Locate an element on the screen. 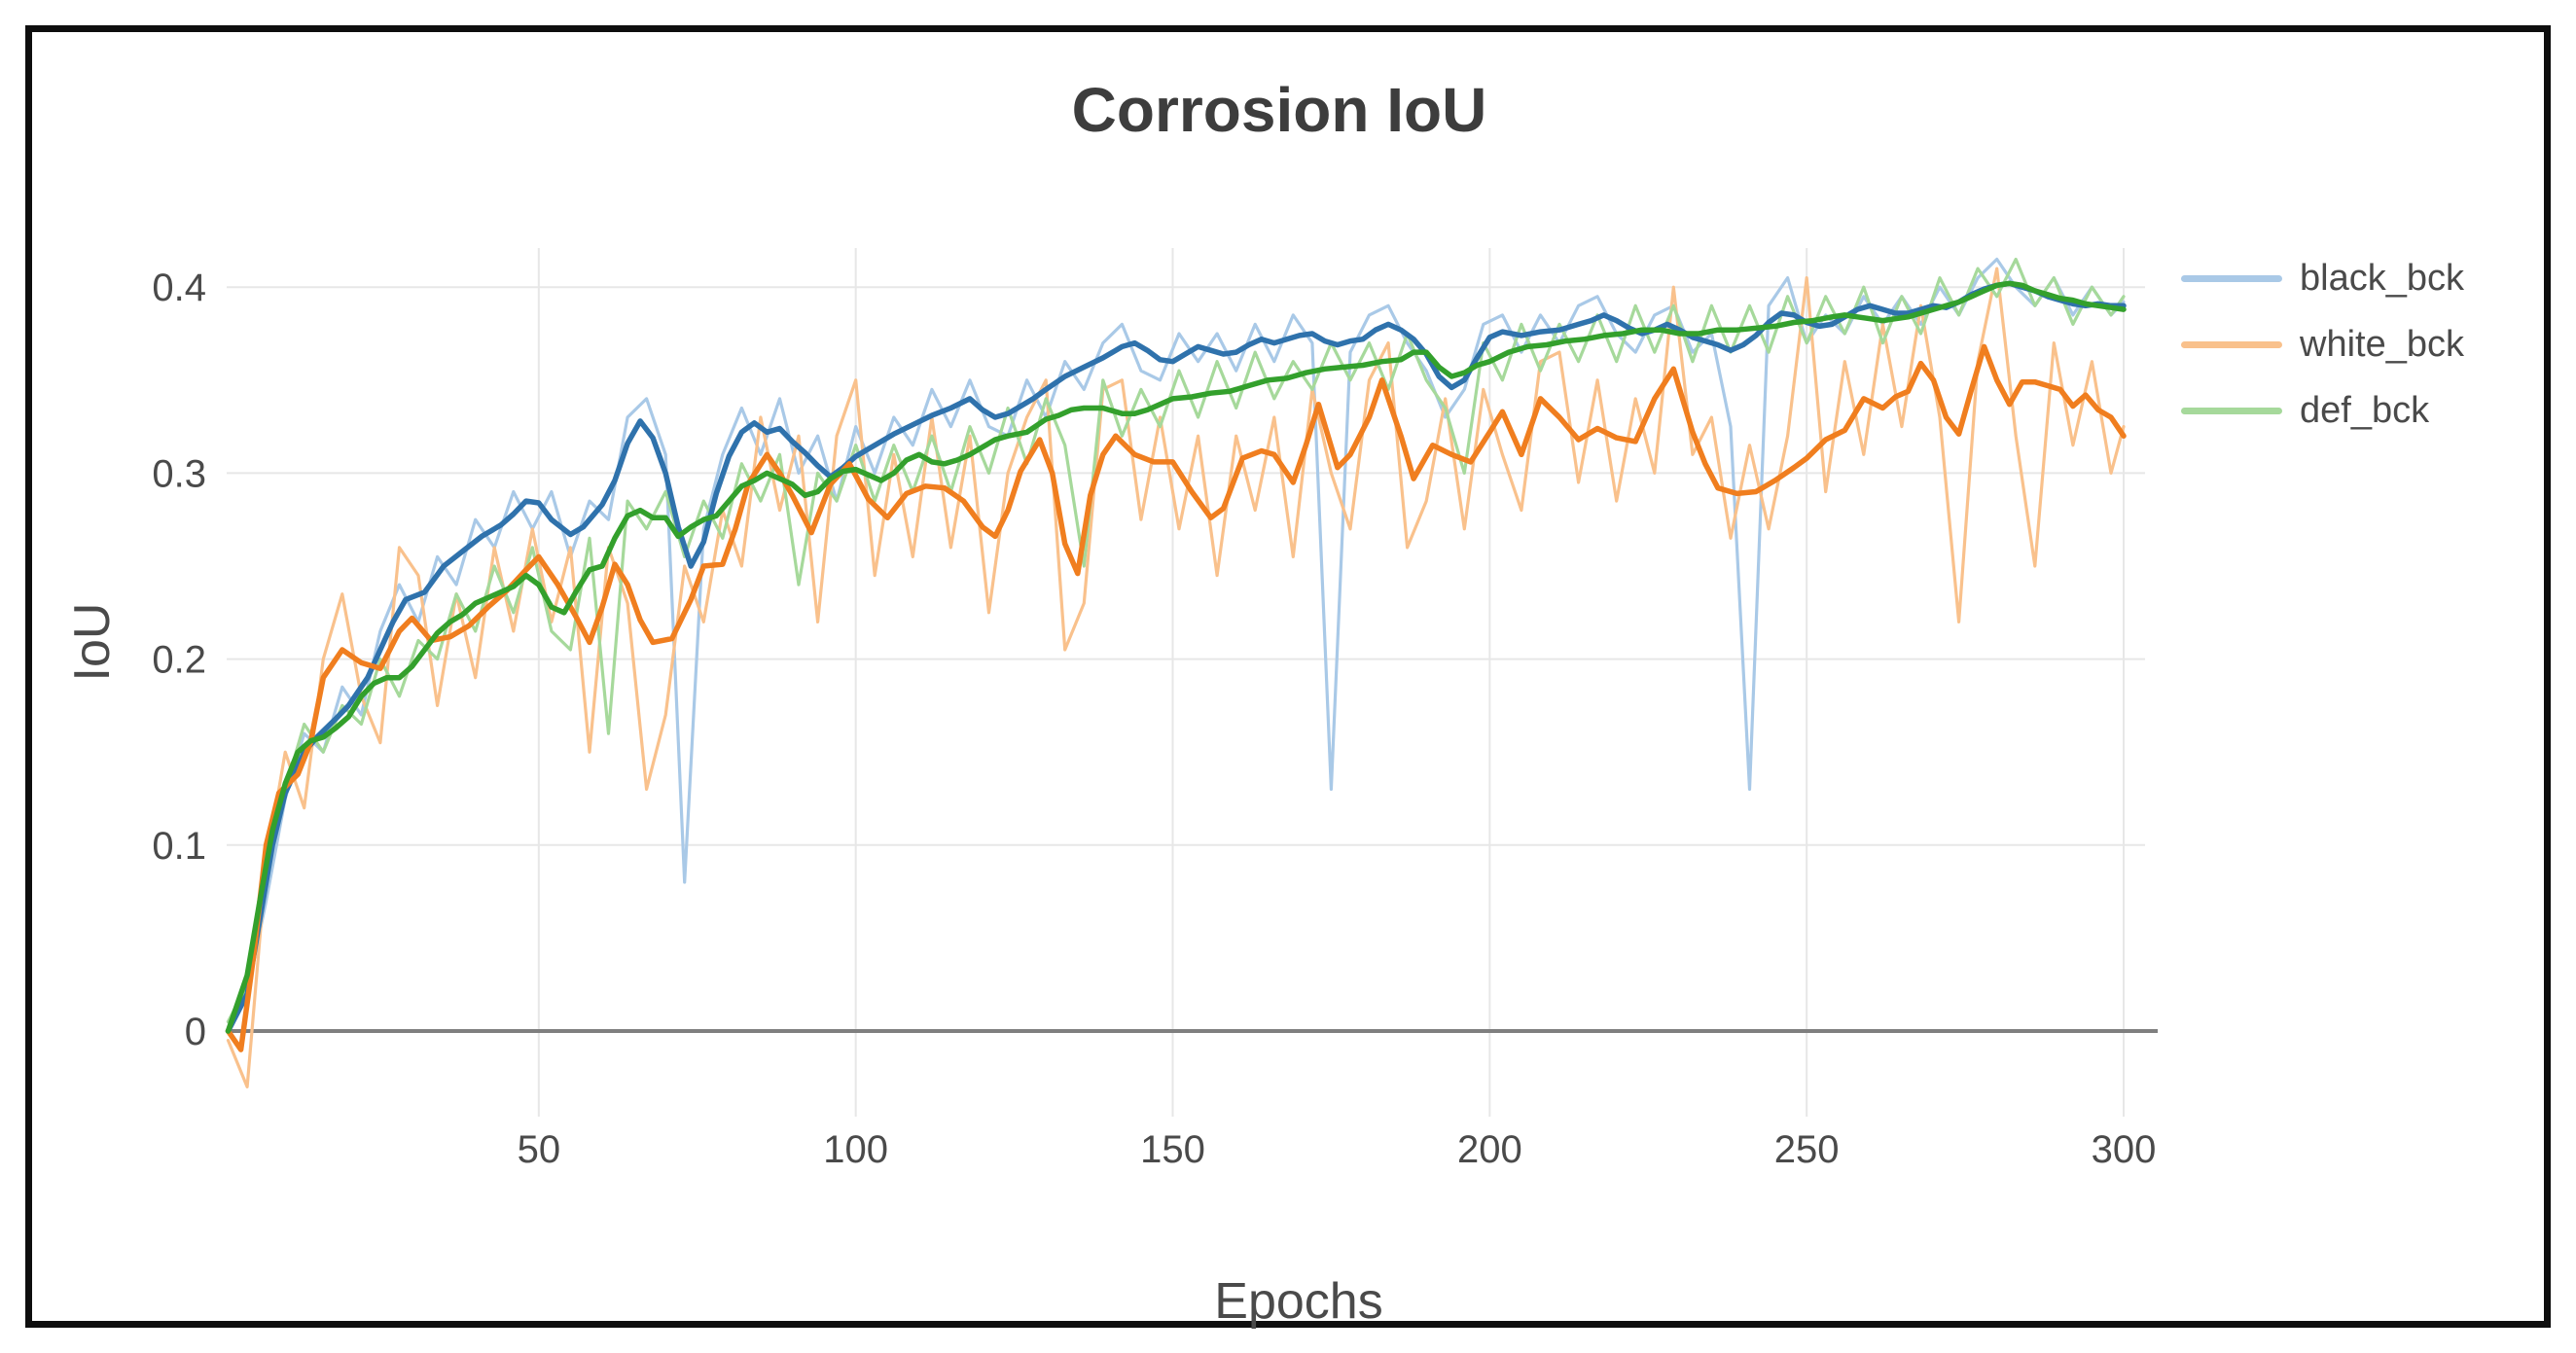 The image size is (2576, 1353). x-tick-label: 50 is located at coordinates (539, 1149).